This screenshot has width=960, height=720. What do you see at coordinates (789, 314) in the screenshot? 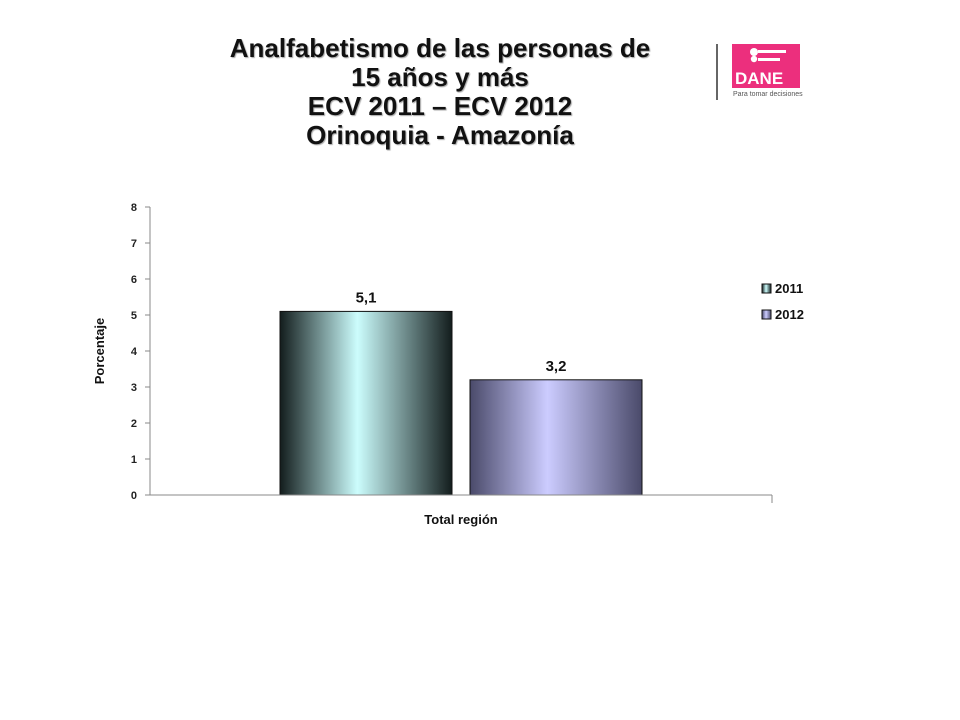
I see `legend-label-2012: 2012` at bounding box center [789, 314].